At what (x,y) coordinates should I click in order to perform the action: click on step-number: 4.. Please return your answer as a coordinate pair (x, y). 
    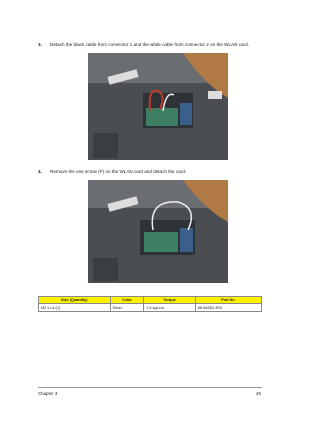
    Looking at the image, I should click on (40, 171).